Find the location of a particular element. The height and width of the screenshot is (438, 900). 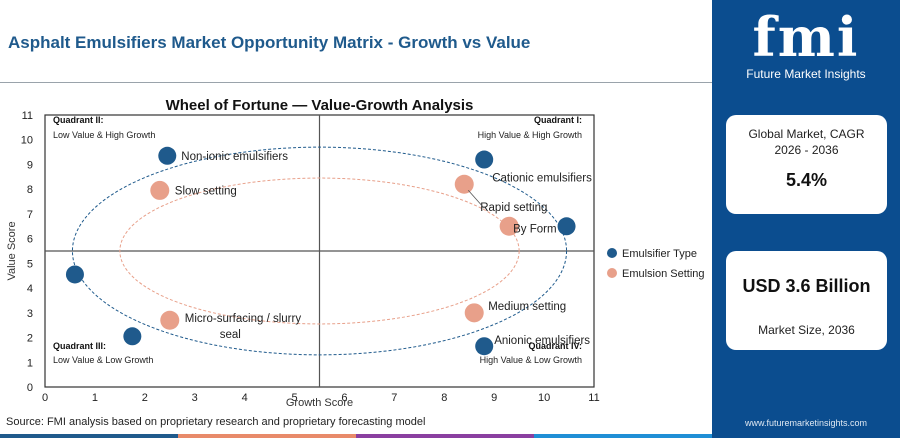

market-size-label: Market Size, 2036 is located at coordinates (806, 330).